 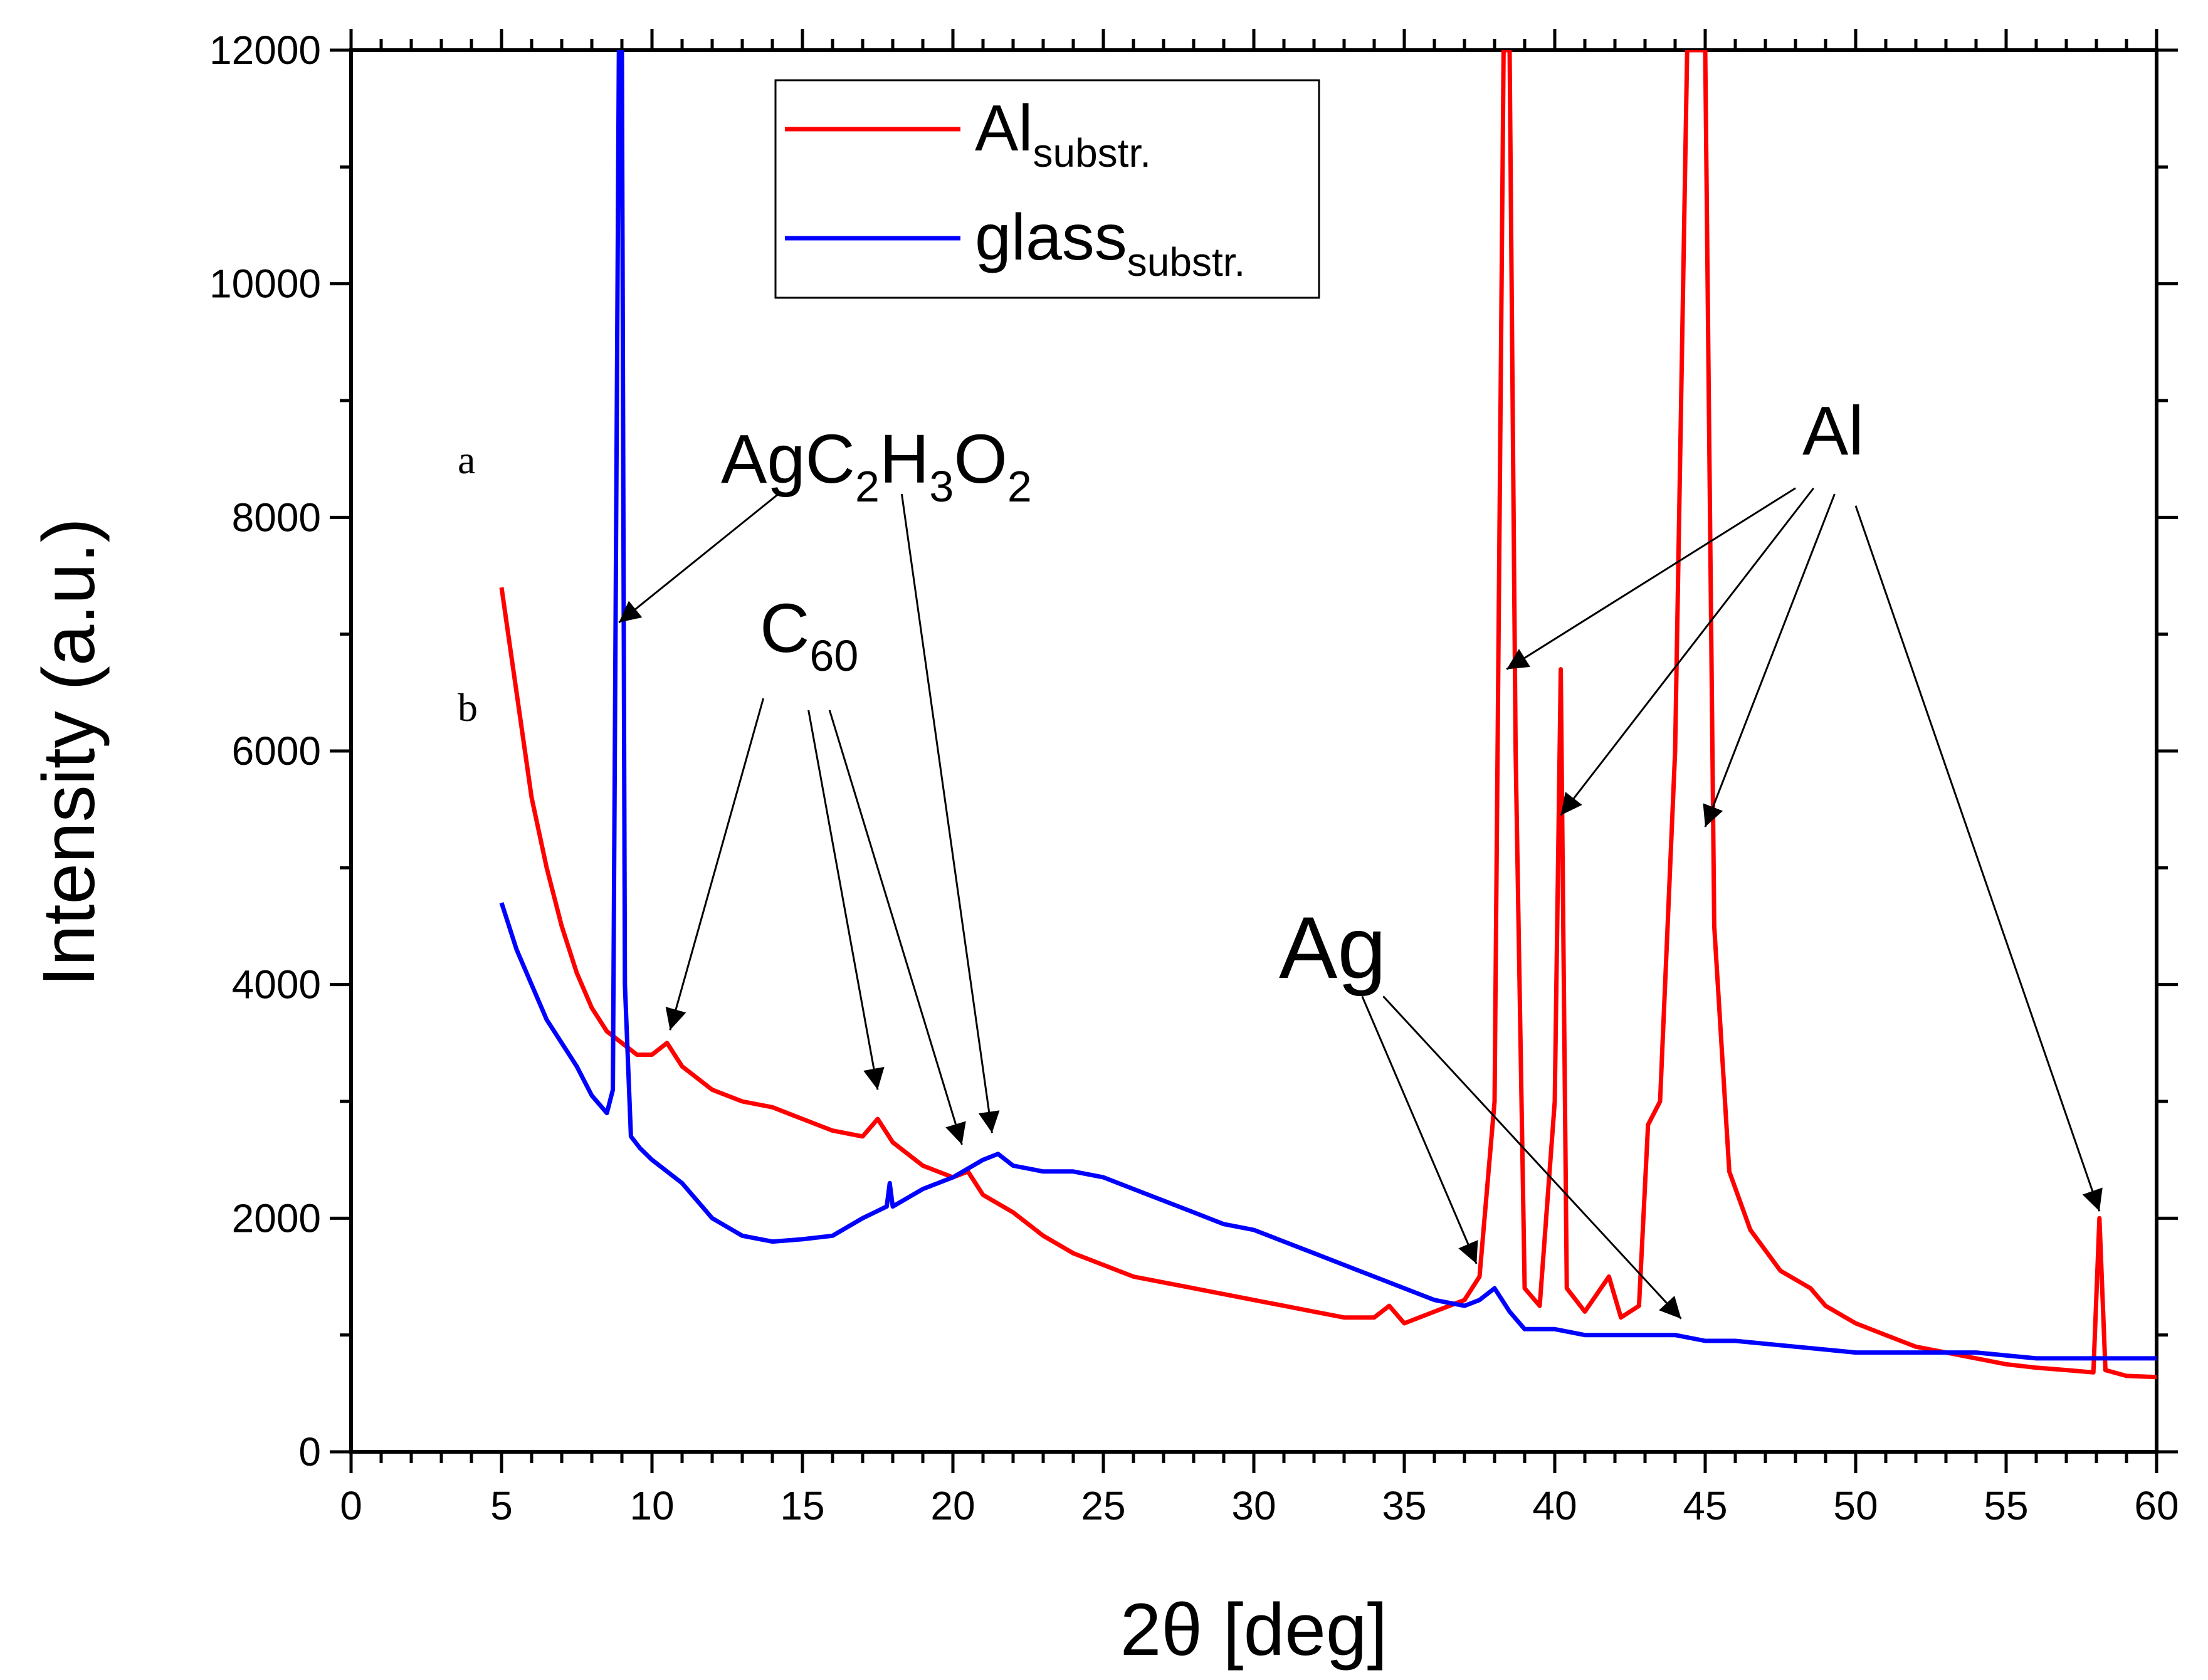 What do you see at coordinates (651, 1506) in the screenshot?
I see `x-tick-label: 10` at bounding box center [651, 1506].